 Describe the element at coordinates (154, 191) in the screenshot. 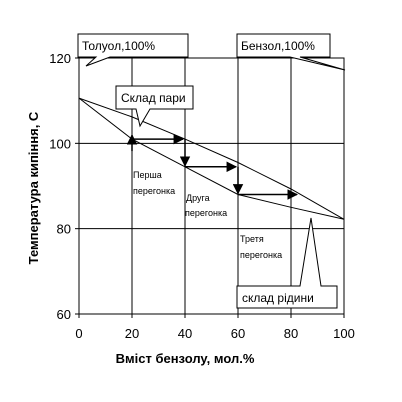

I see `step-first-line2: перегонка` at that location.